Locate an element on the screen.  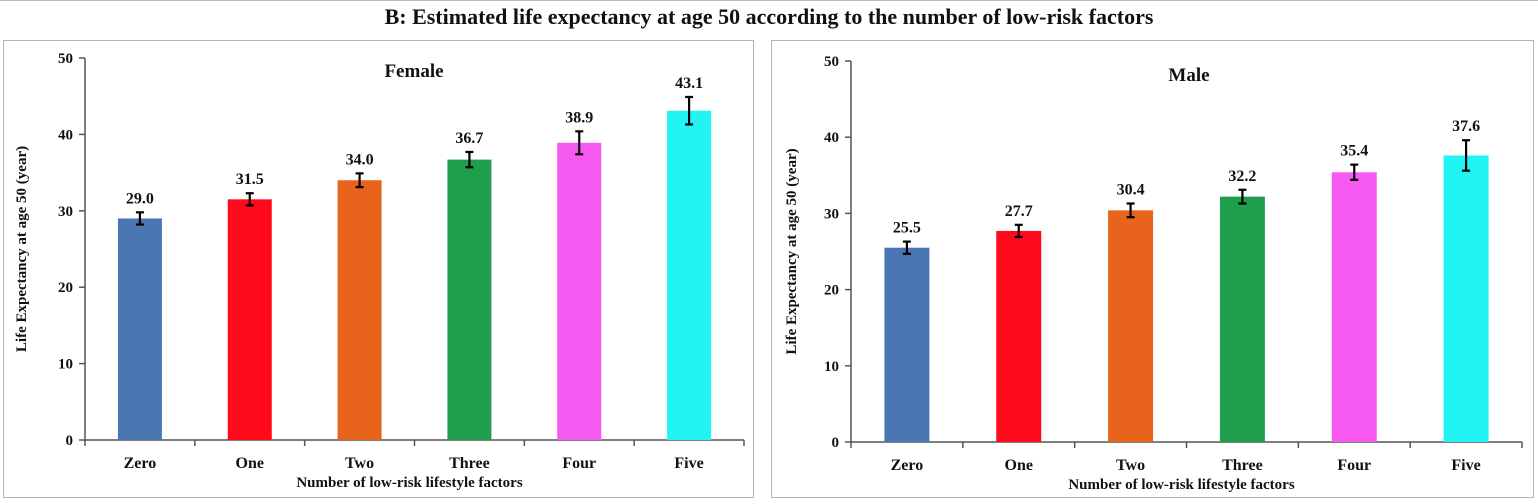
data-label: 37.6 is located at coordinates (1466, 126).